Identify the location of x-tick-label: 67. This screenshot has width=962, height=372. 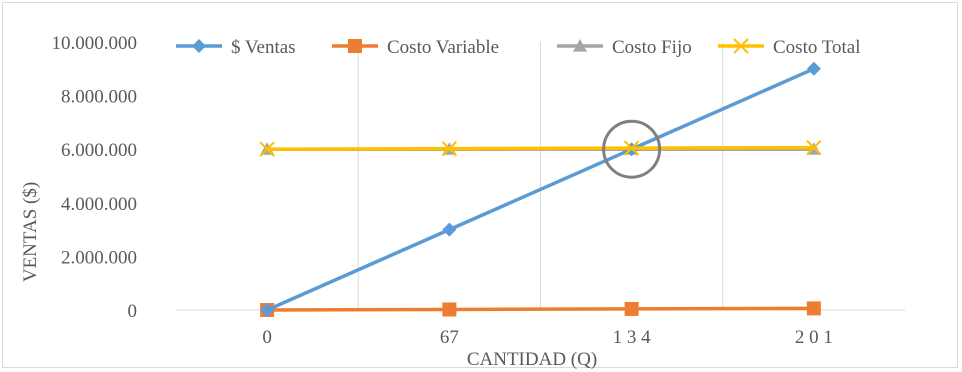
(449, 337).